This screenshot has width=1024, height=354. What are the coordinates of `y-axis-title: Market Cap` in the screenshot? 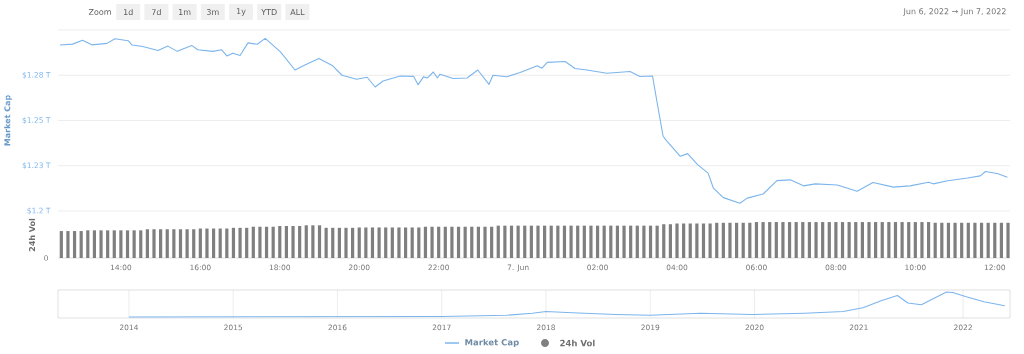 It's located at (8, 120).